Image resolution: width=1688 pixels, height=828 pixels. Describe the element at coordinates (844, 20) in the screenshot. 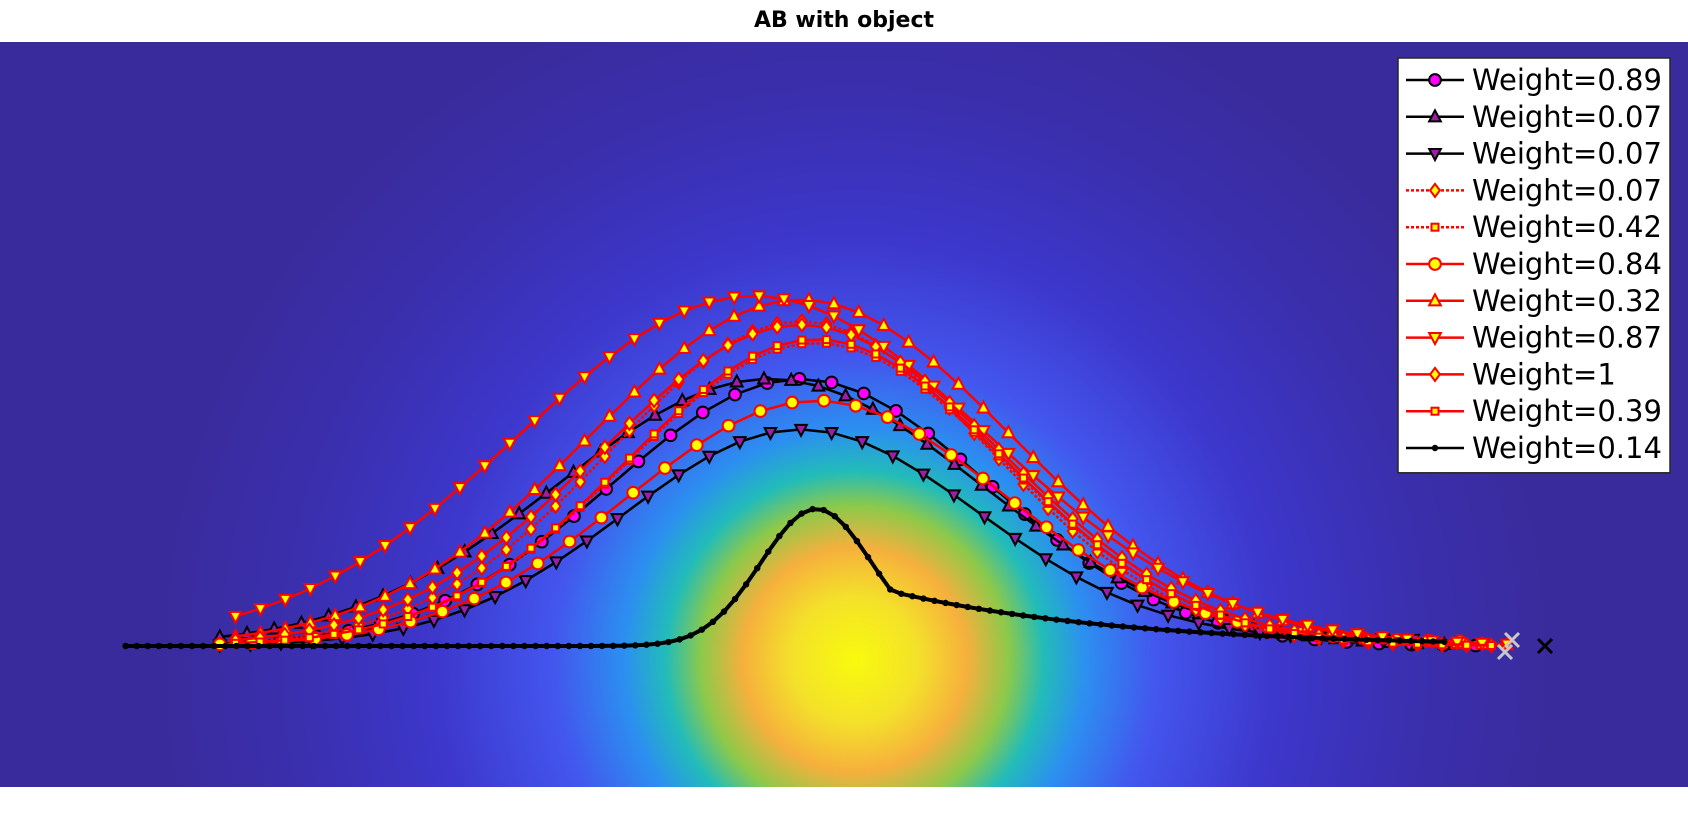

I see `chart-title: AB with object` at that location.